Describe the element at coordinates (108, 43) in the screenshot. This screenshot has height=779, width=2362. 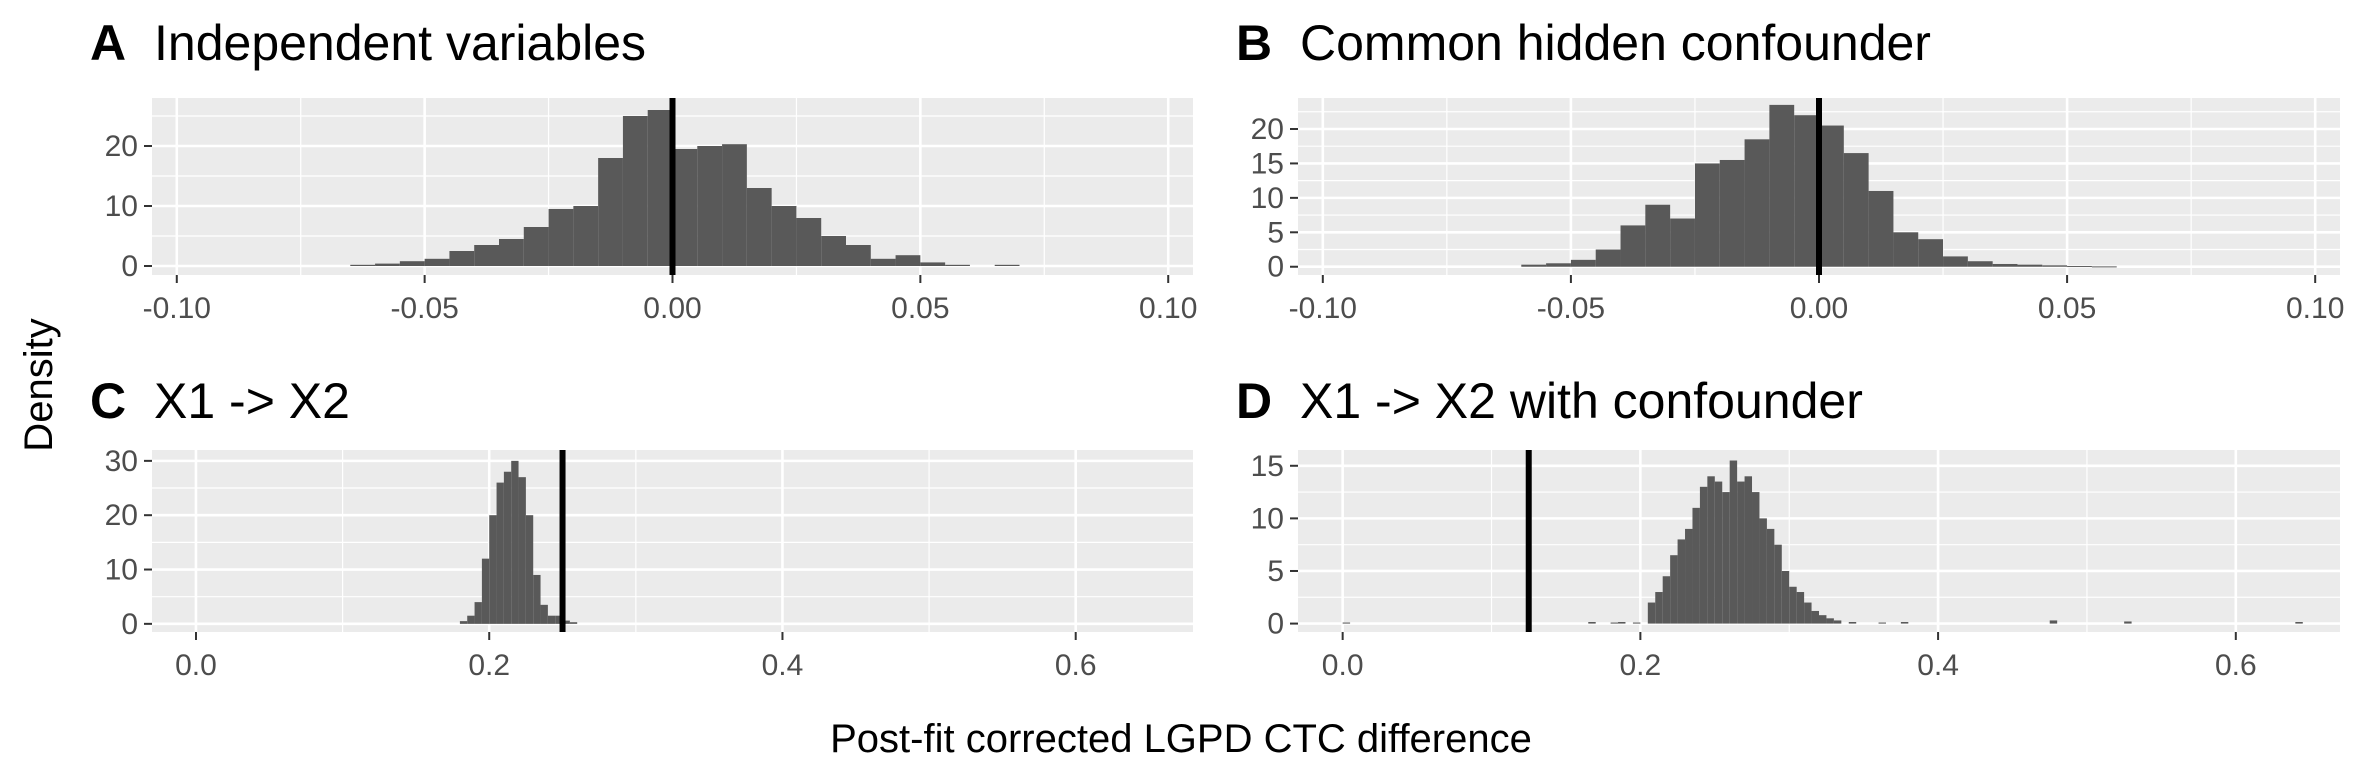
I see `panel-letter: A` at that location.